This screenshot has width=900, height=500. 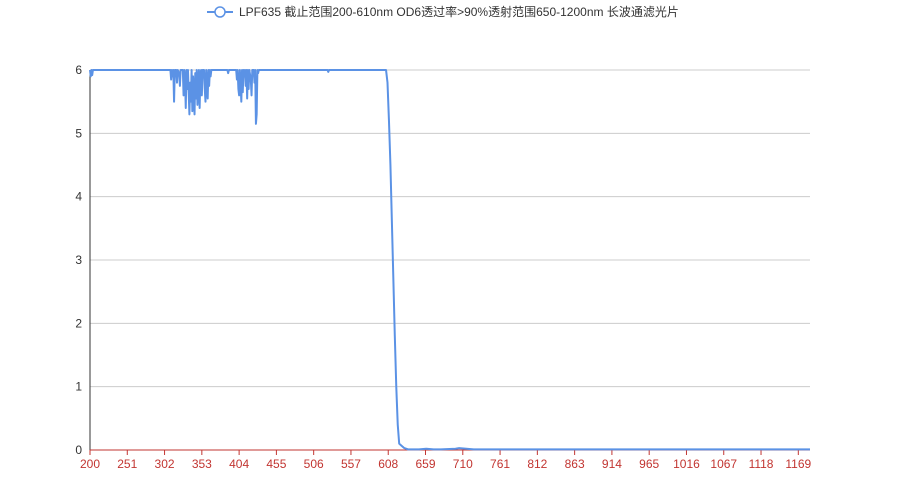 I want to click on y-tick-label: 2, so click(x=78, y=323).